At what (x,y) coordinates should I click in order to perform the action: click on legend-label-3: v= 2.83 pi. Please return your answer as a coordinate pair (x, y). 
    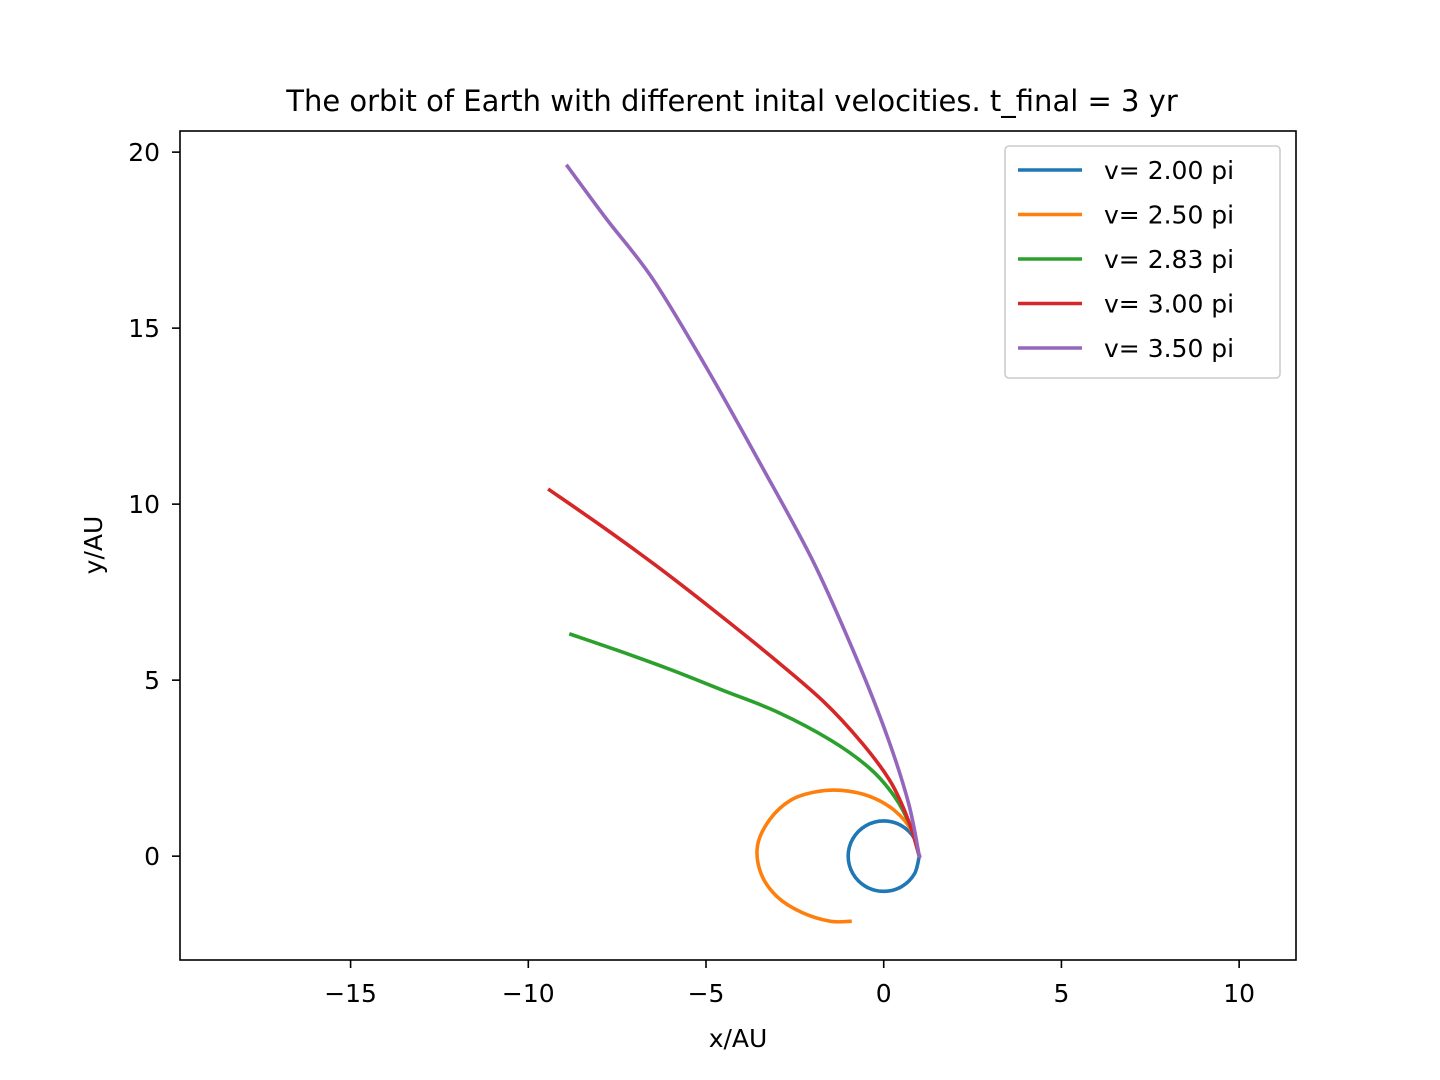
    Looking at the image, I should click on (1169, 259).